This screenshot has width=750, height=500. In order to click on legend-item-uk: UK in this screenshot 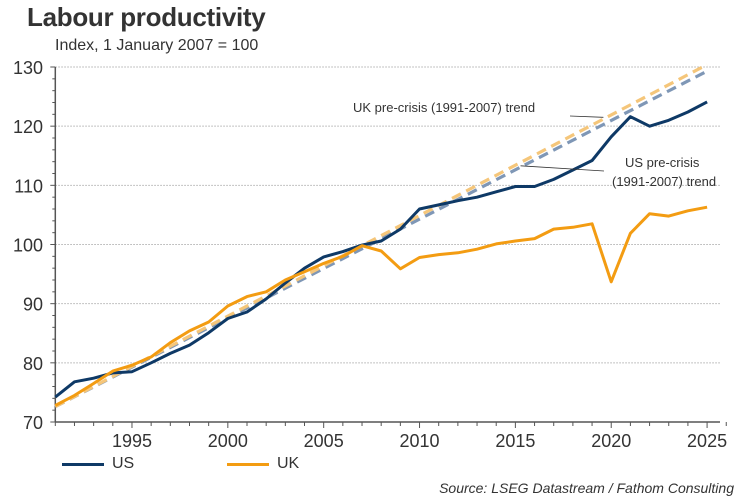, I will do `click(263, 464)`.